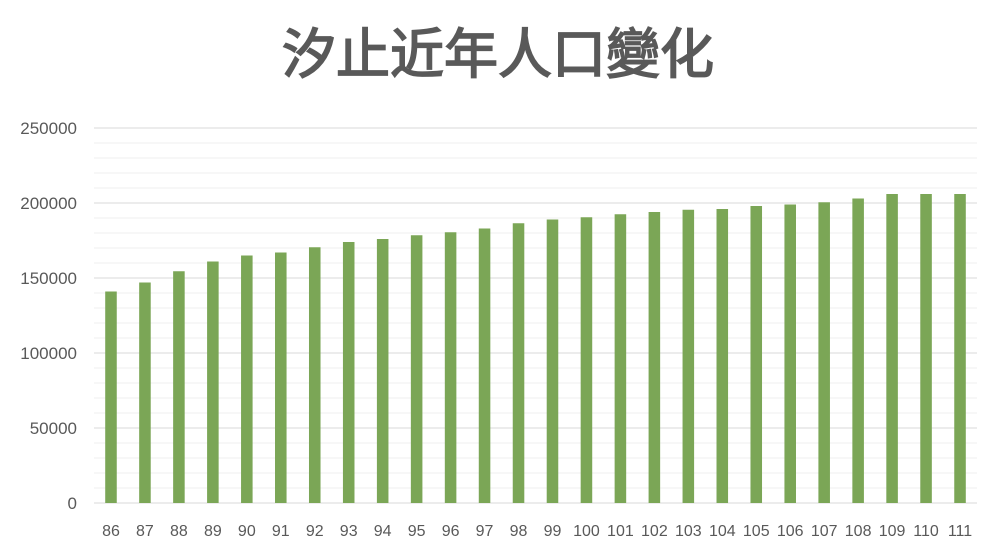 The width and height of the screenshot is (997, 552). I want to click on x-tick-label-90: 90, so click(247, 531).